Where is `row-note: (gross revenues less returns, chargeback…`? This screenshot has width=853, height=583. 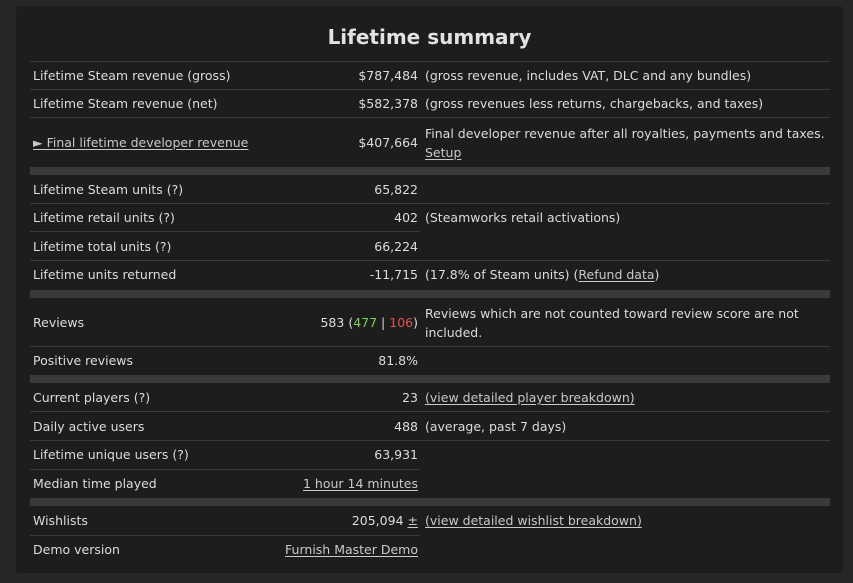 row-note: (gross revenues less returns, chargeback… is located at coordinates (594, 103).